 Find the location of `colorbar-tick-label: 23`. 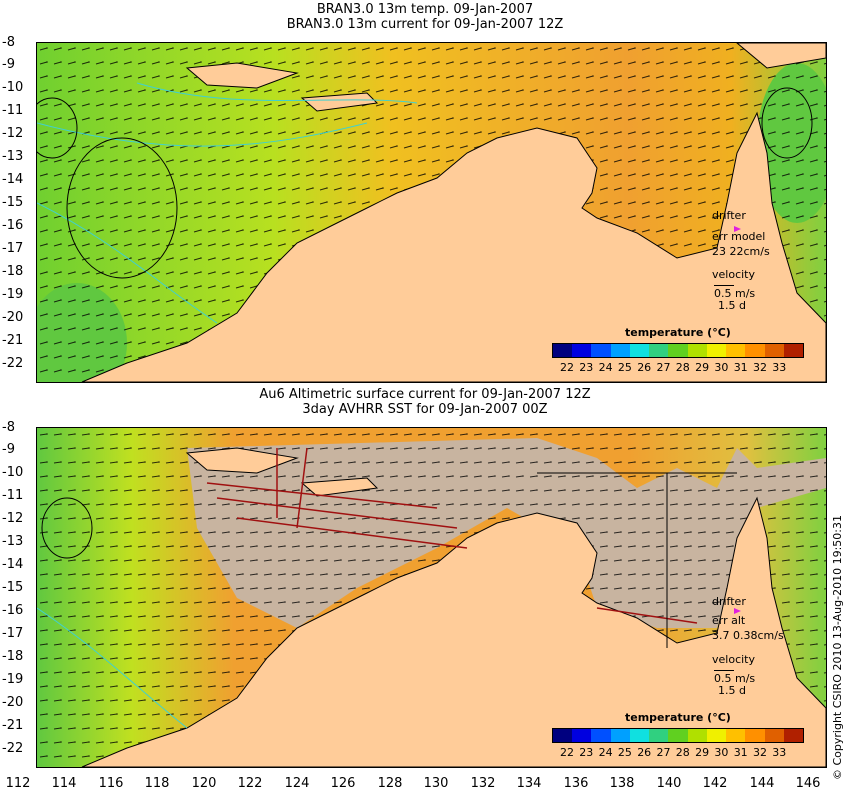

colorbar-tick-label: 23 is located at coordinates (586, 367).